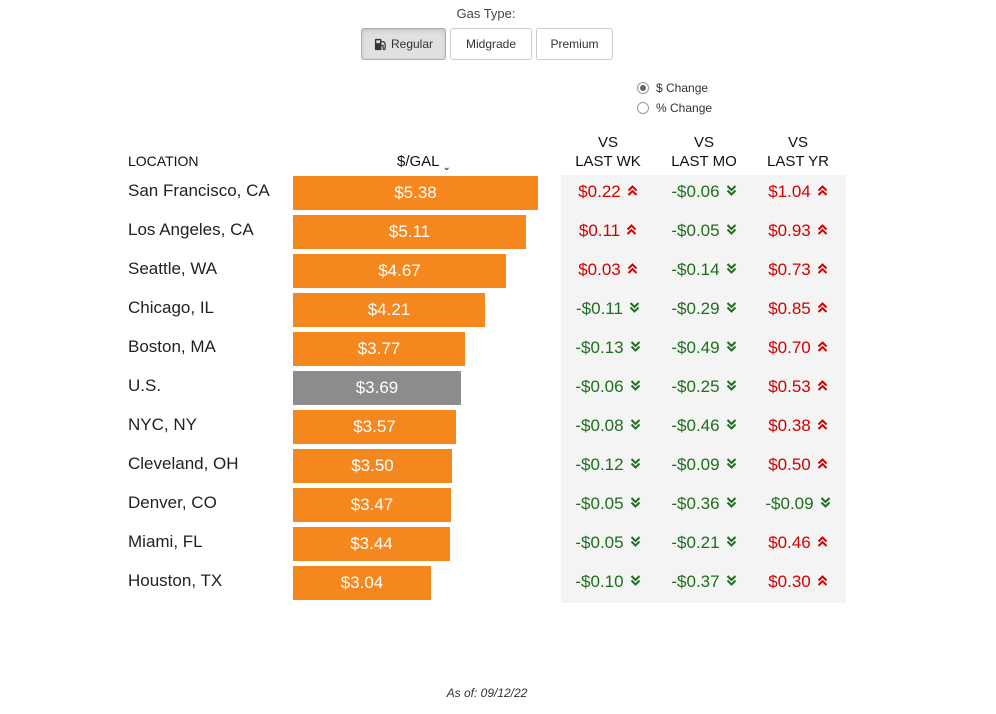  I want to click on last-week-change-cell: -$0.06, so click(608, 387).